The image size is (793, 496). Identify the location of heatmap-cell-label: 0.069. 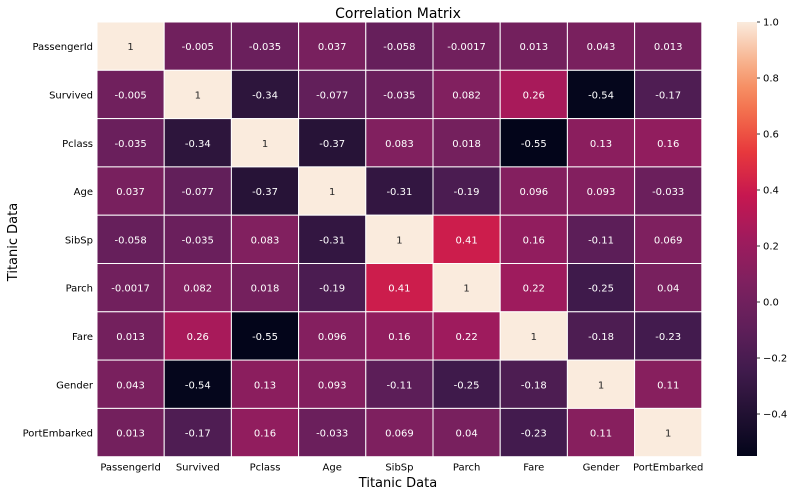
(668, 240).